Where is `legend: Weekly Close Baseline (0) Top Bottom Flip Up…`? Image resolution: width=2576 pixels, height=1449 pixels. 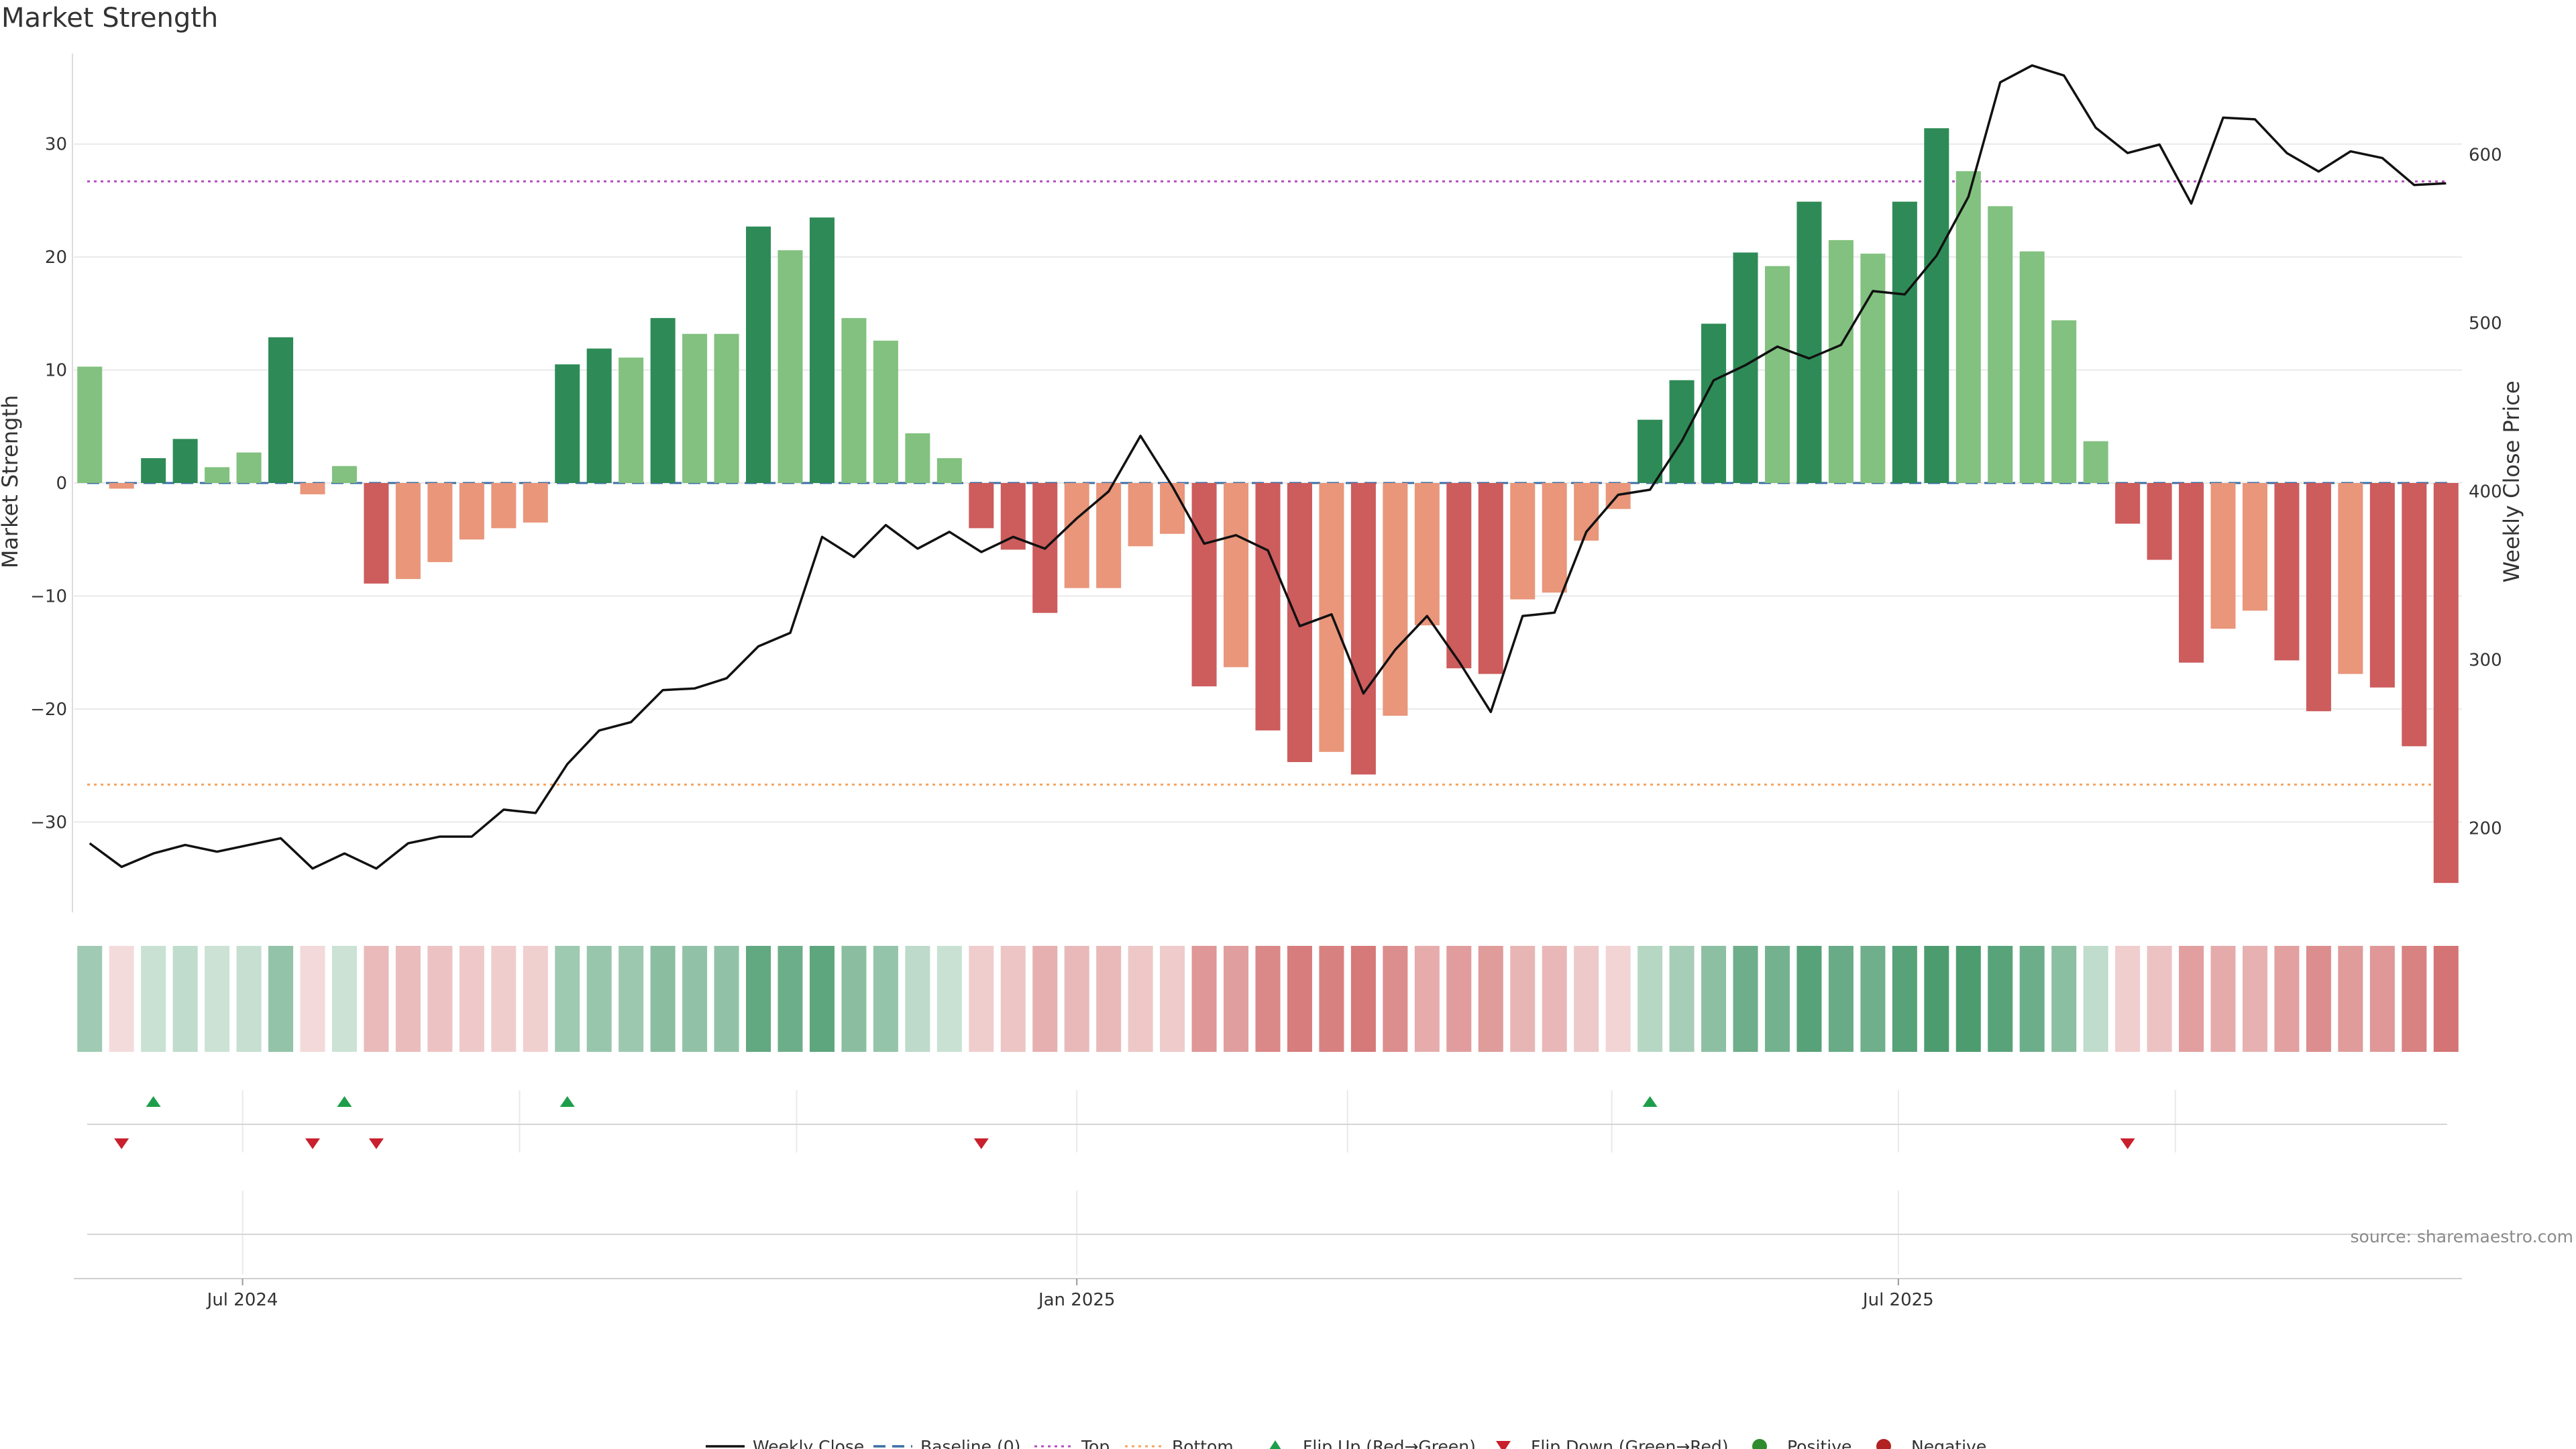 legend: Weekly Close Baseline (0) Top Bottom Flip Up… is located at coordinates (1346, 1443).